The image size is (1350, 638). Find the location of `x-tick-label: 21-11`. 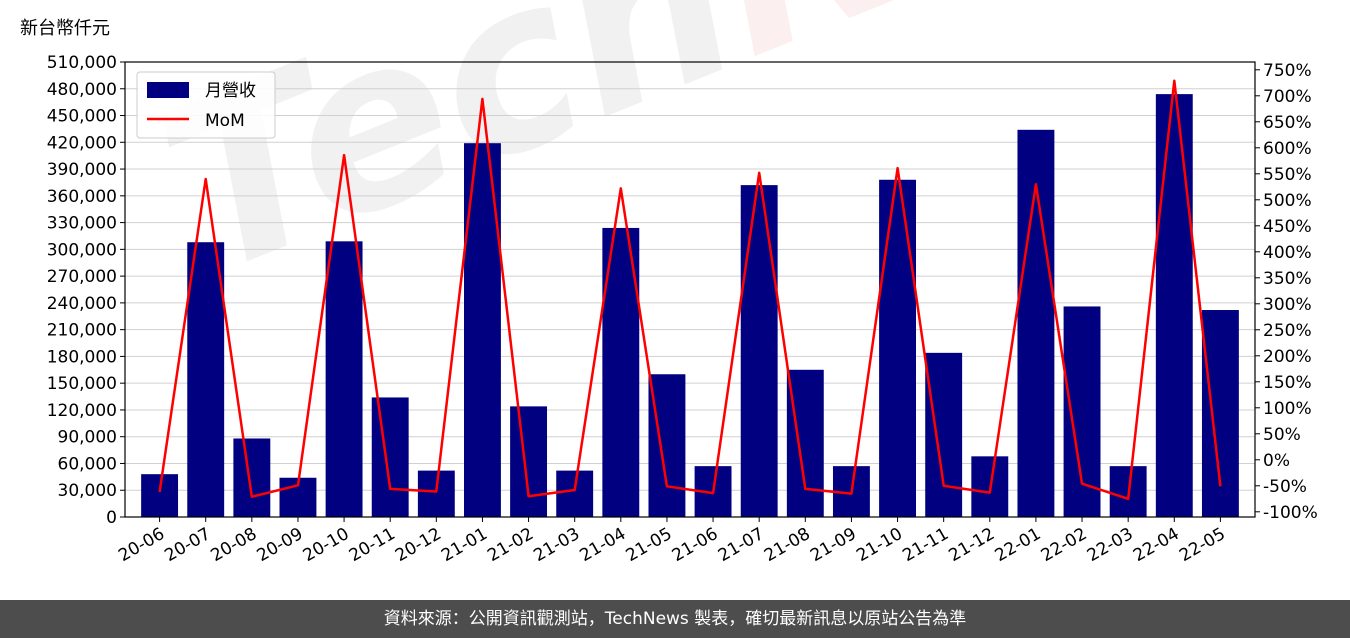

x-tick-label: 21-11 is located at coordinates (925, 545).